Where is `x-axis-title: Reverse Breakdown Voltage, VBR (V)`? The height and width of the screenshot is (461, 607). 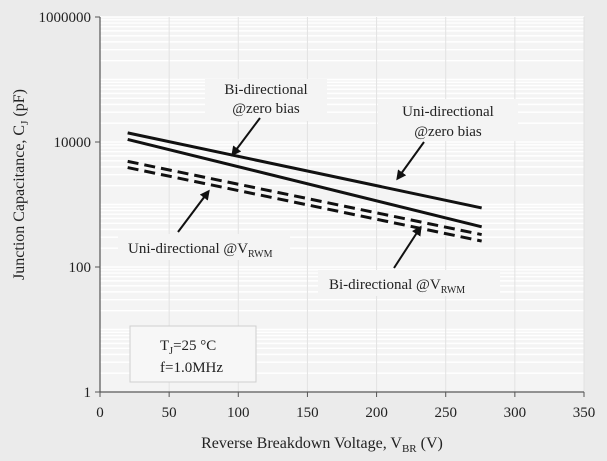 x-axis-title: Reverse Breakdown Voltage, VBR (V) is located at coordinates (322, 445).